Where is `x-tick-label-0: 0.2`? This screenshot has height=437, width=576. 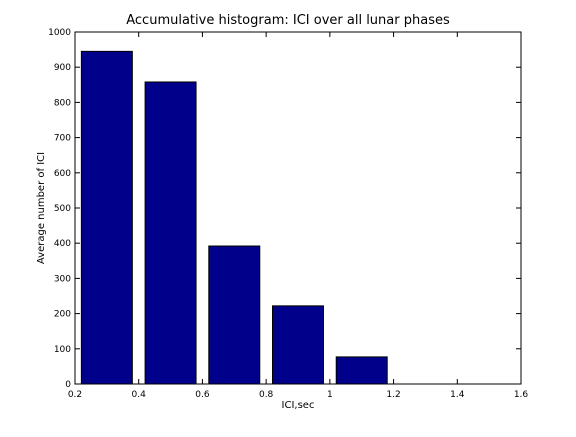 x-tick-label-0: 0.2 is located at coordinates (75, 395).